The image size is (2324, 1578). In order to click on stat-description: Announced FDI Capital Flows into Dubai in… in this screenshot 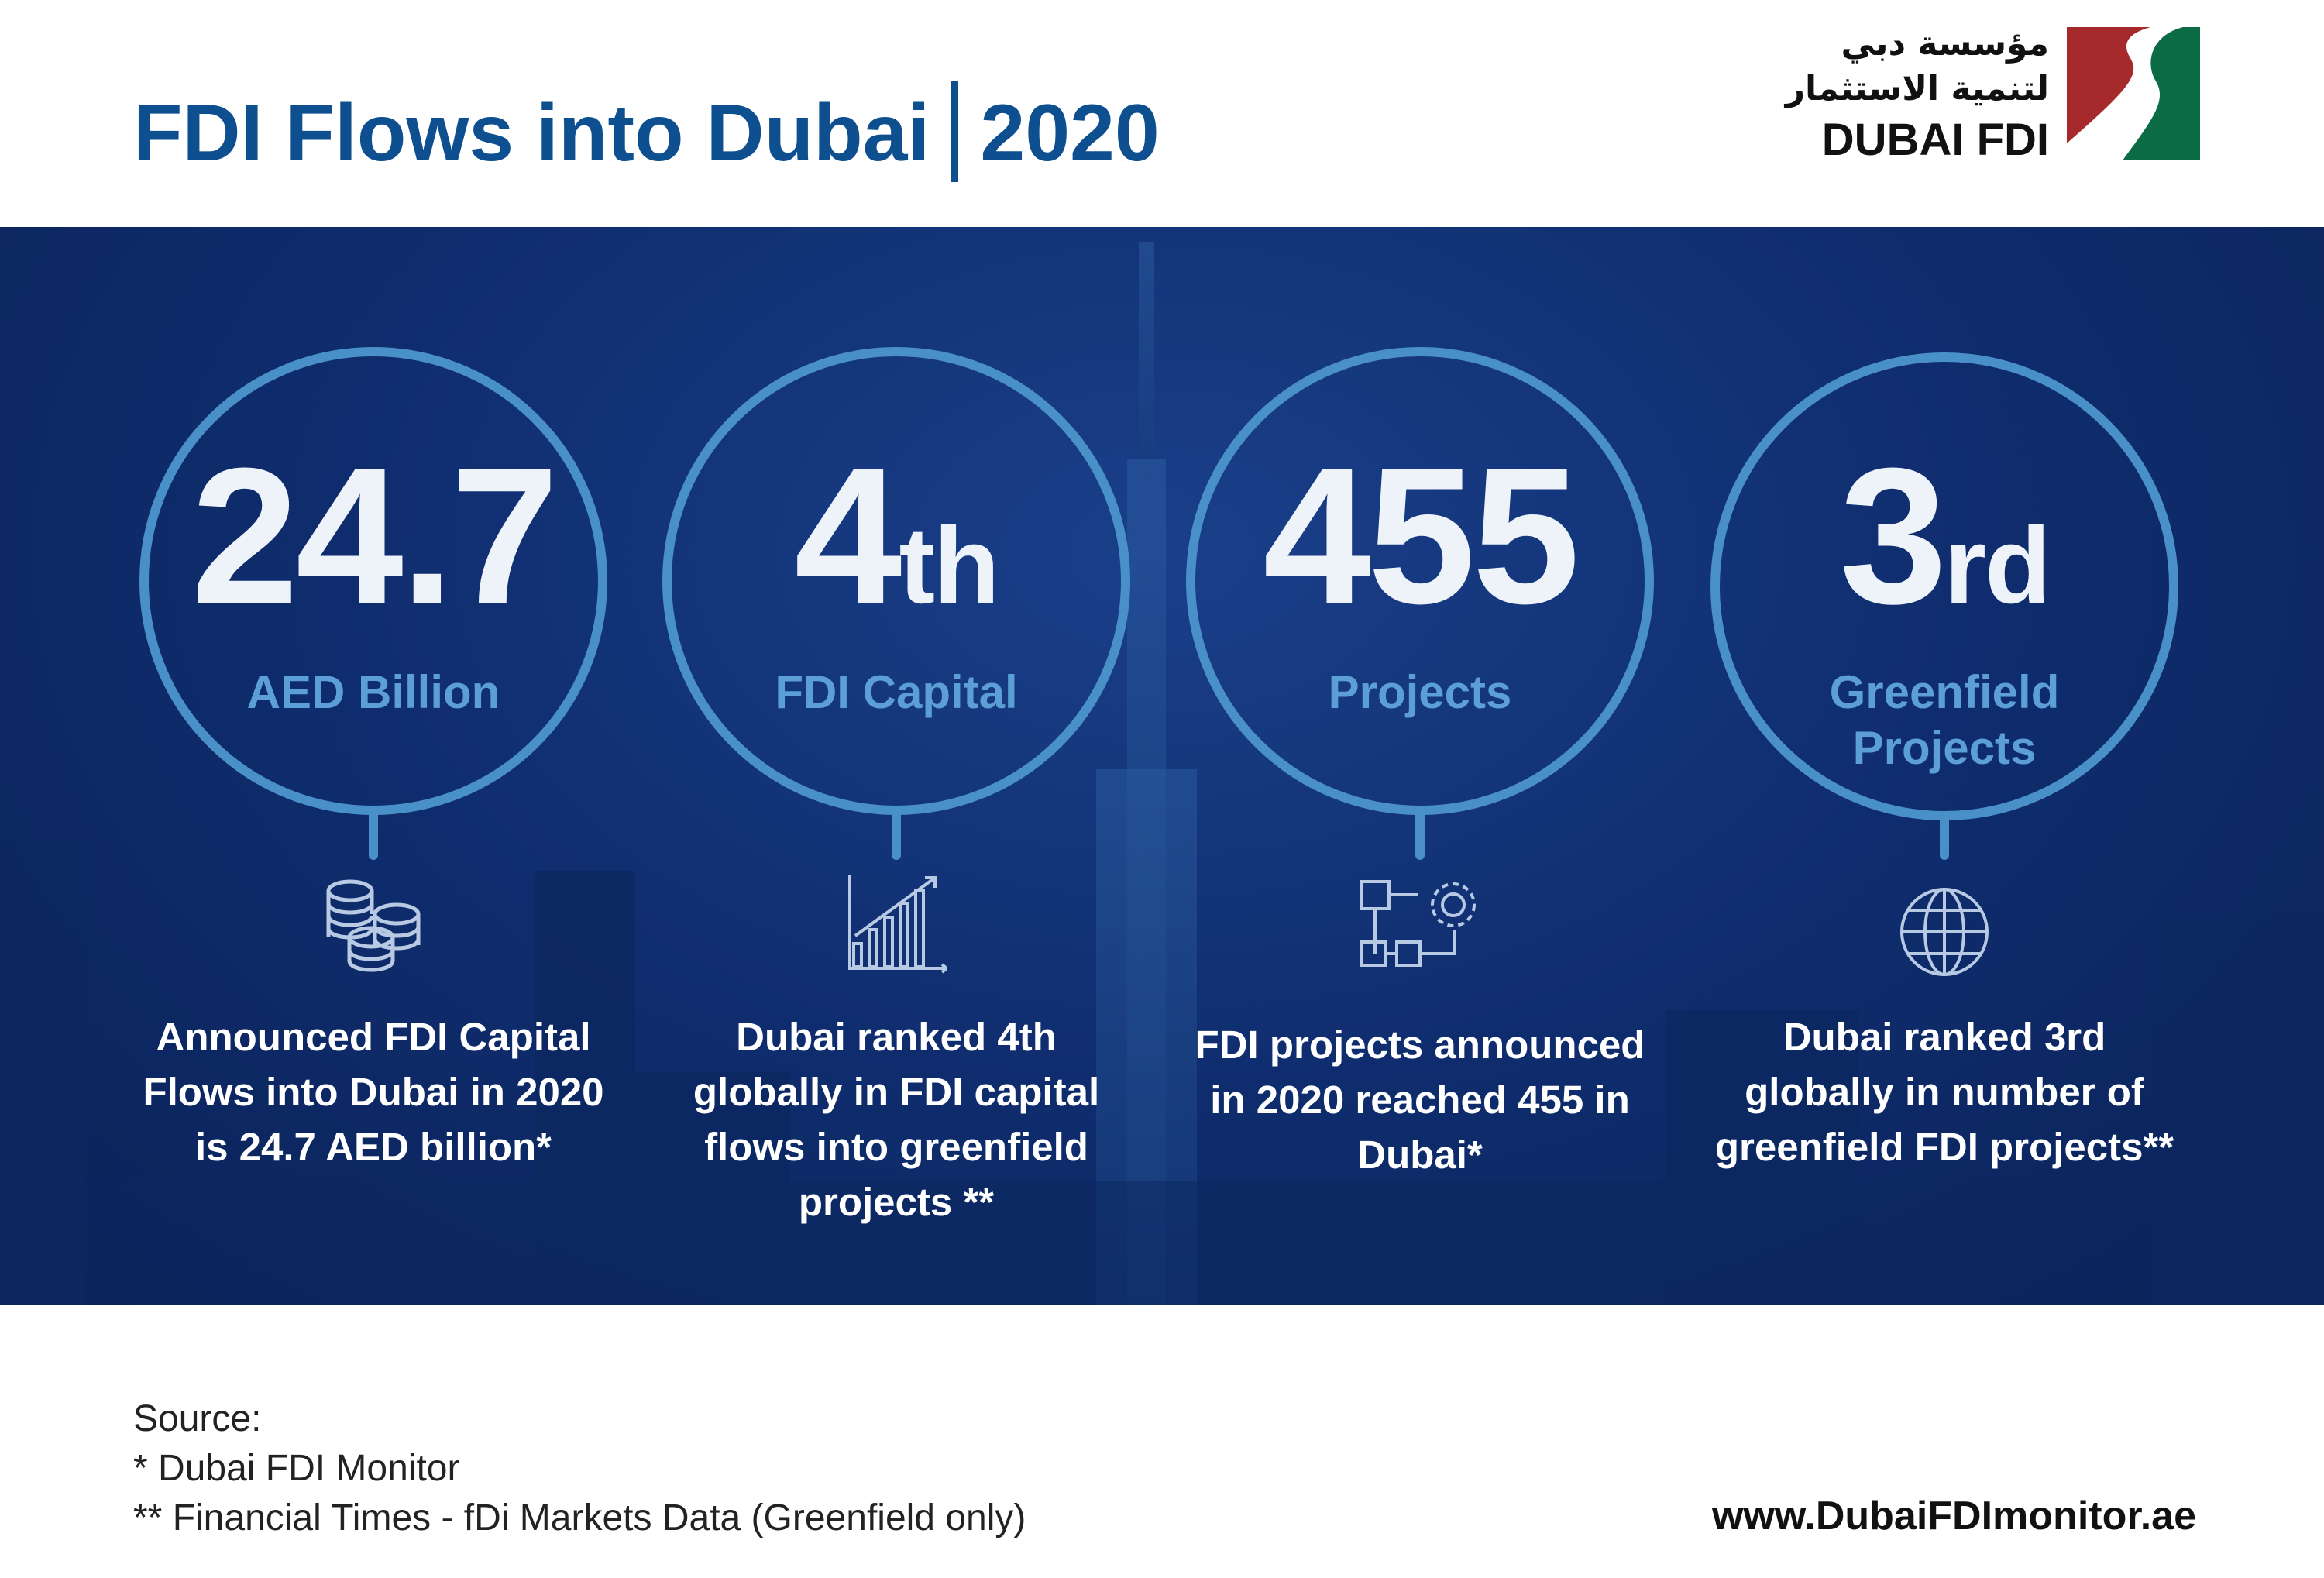, I will do `click(373, 1092)`.